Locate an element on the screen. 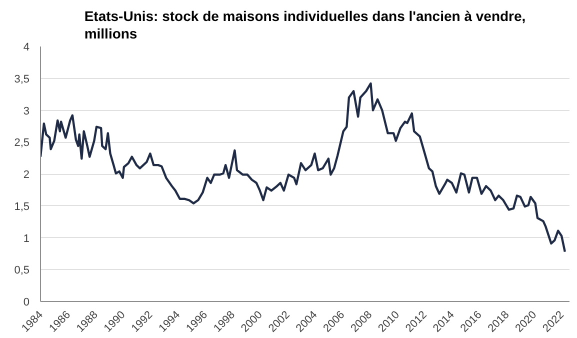 This screenshot has width=577, height=338. y-tick-label: 4 is located at coordinates (26, 48).